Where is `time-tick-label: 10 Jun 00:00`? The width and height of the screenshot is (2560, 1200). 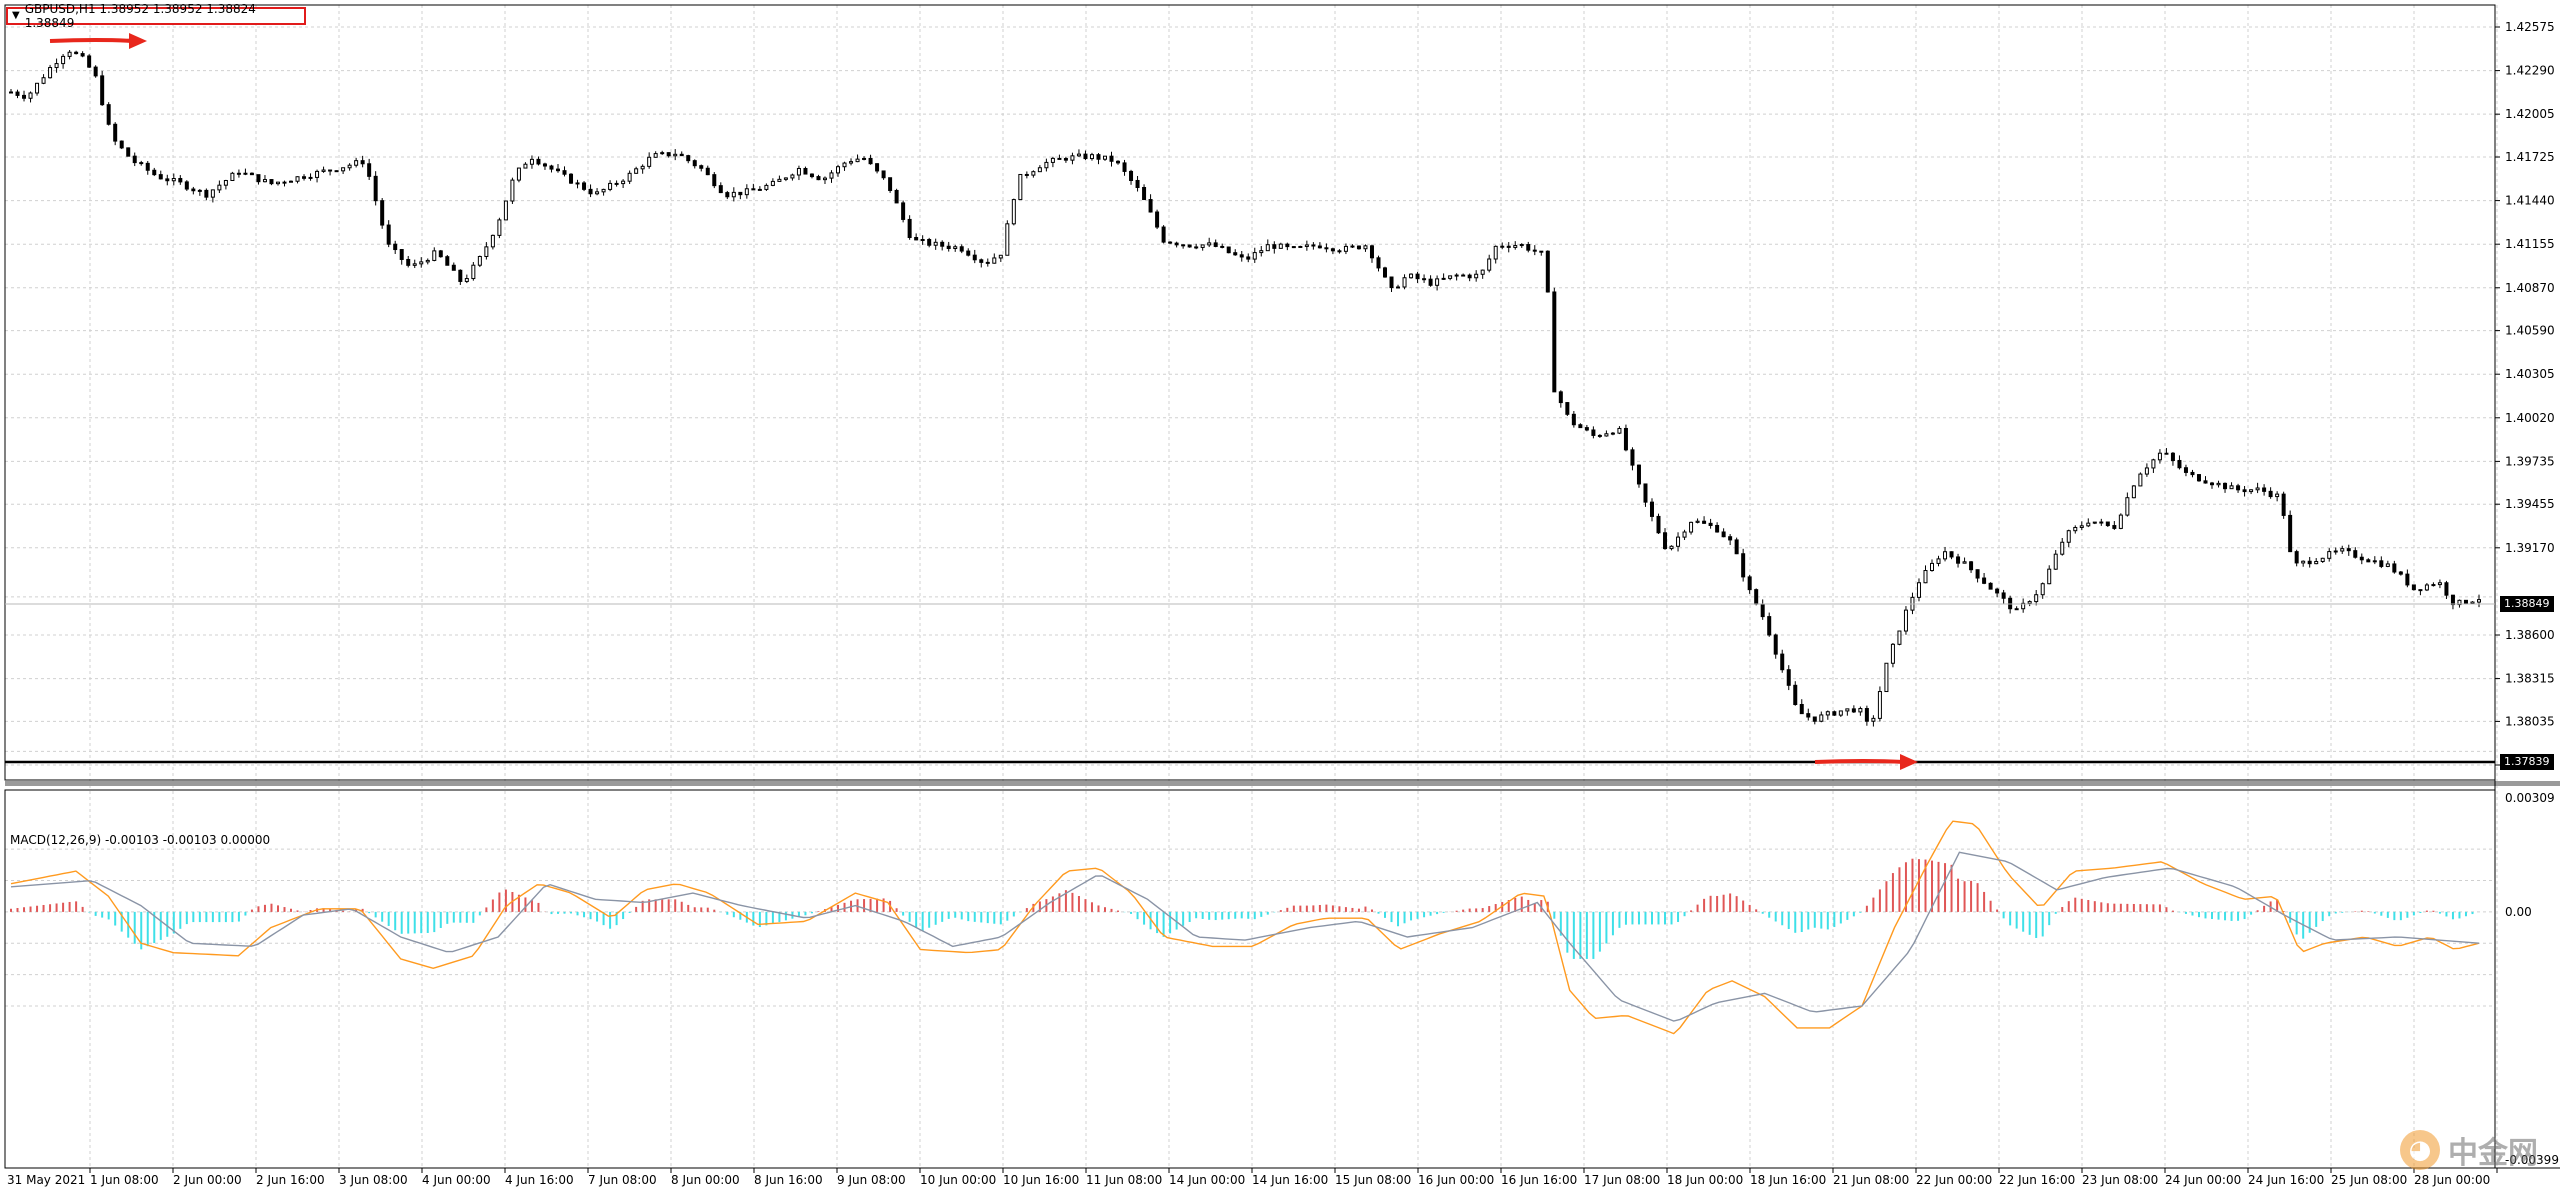
time-tick-label: 10 Jun 00:00 is located at coordinates (958, 1180).